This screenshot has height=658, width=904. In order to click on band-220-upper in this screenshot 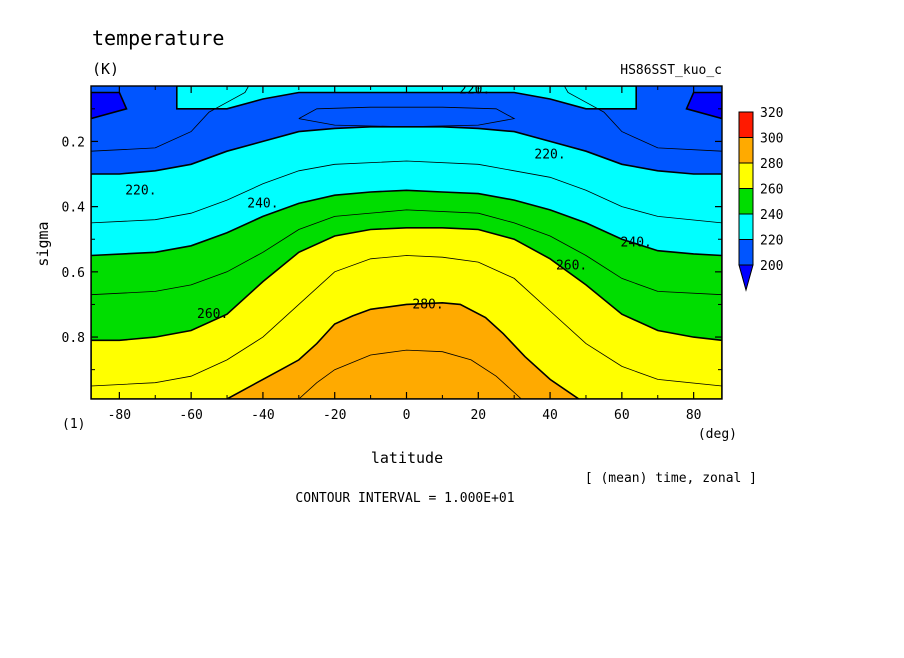, I will do `click(407, 98)`.